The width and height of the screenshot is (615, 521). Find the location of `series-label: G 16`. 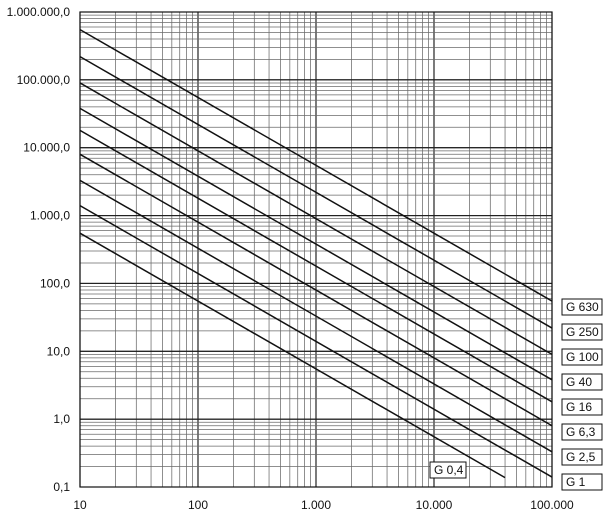

series-label: G 16 is located at coordinates (582, 407).